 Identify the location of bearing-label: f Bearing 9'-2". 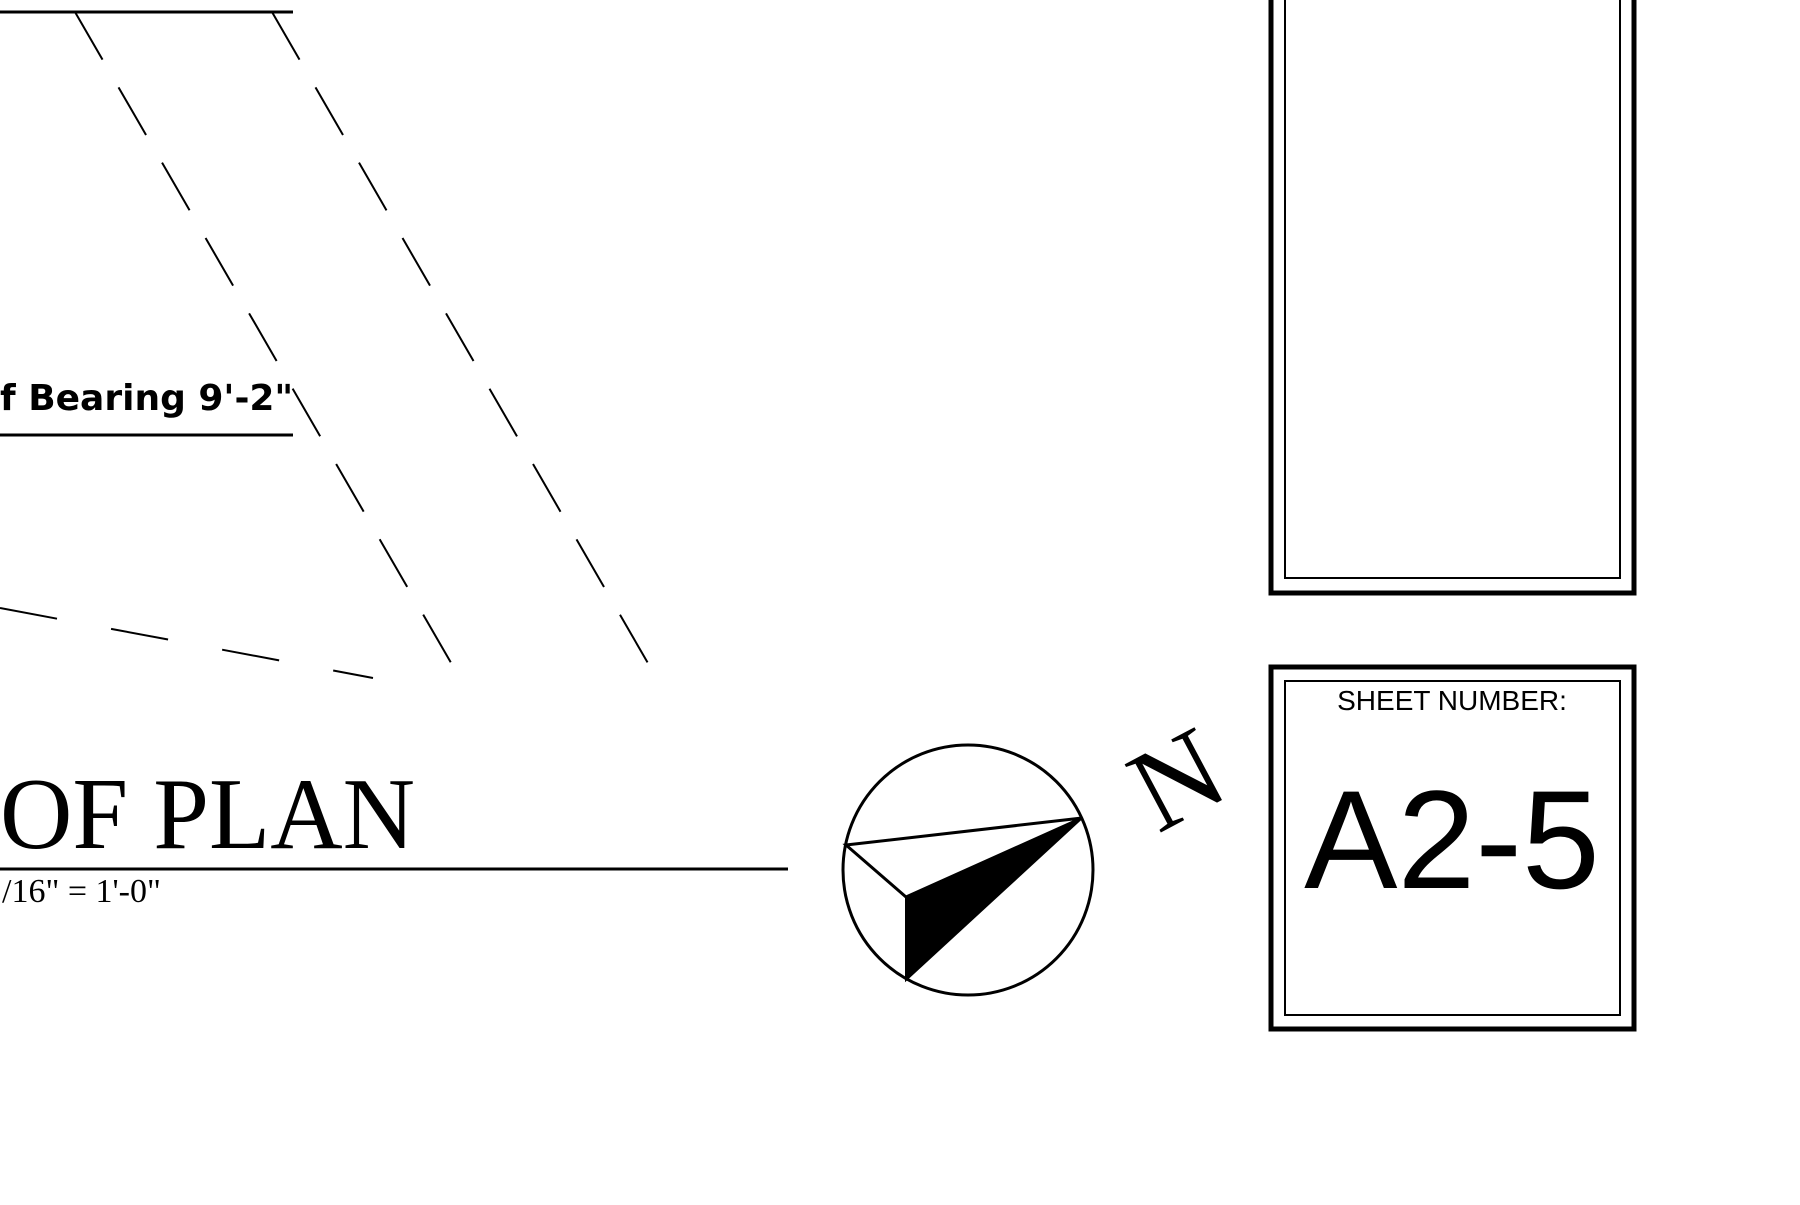
(146, 398).